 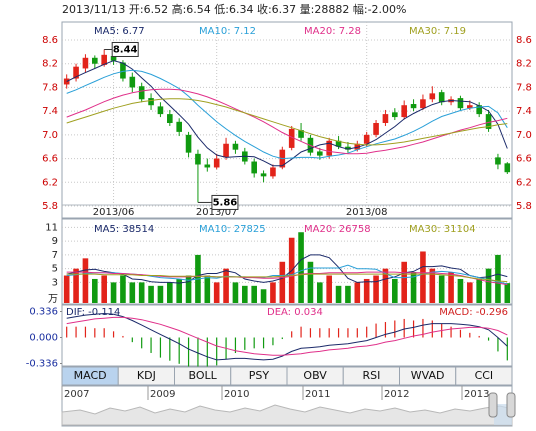 What do you see at coordinates (93, 312) in the screenshot?
I see `legend-entry: DIF: -0.114` at bounding box center [93, 312].